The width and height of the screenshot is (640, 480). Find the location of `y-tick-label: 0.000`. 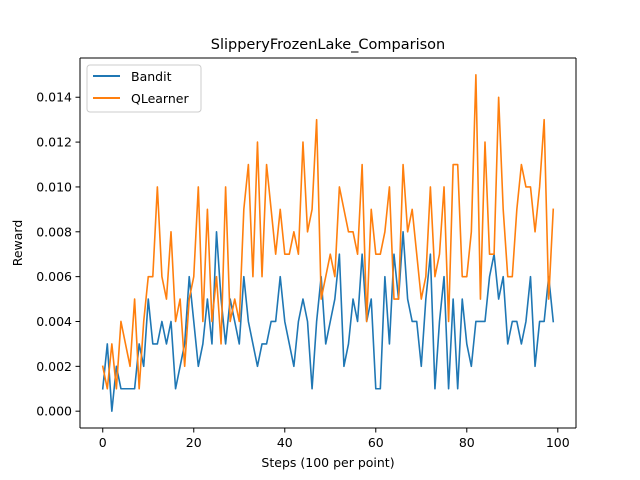

y-tick-label: 0.000 is located at coordinates (54, 411).